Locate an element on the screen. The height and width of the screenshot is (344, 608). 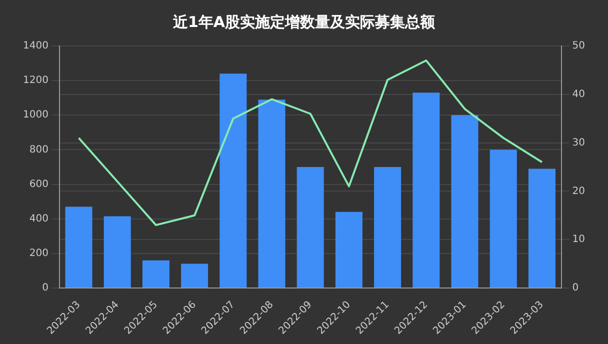
y2-tick-label: 0 is located at coordinates (575, 288).